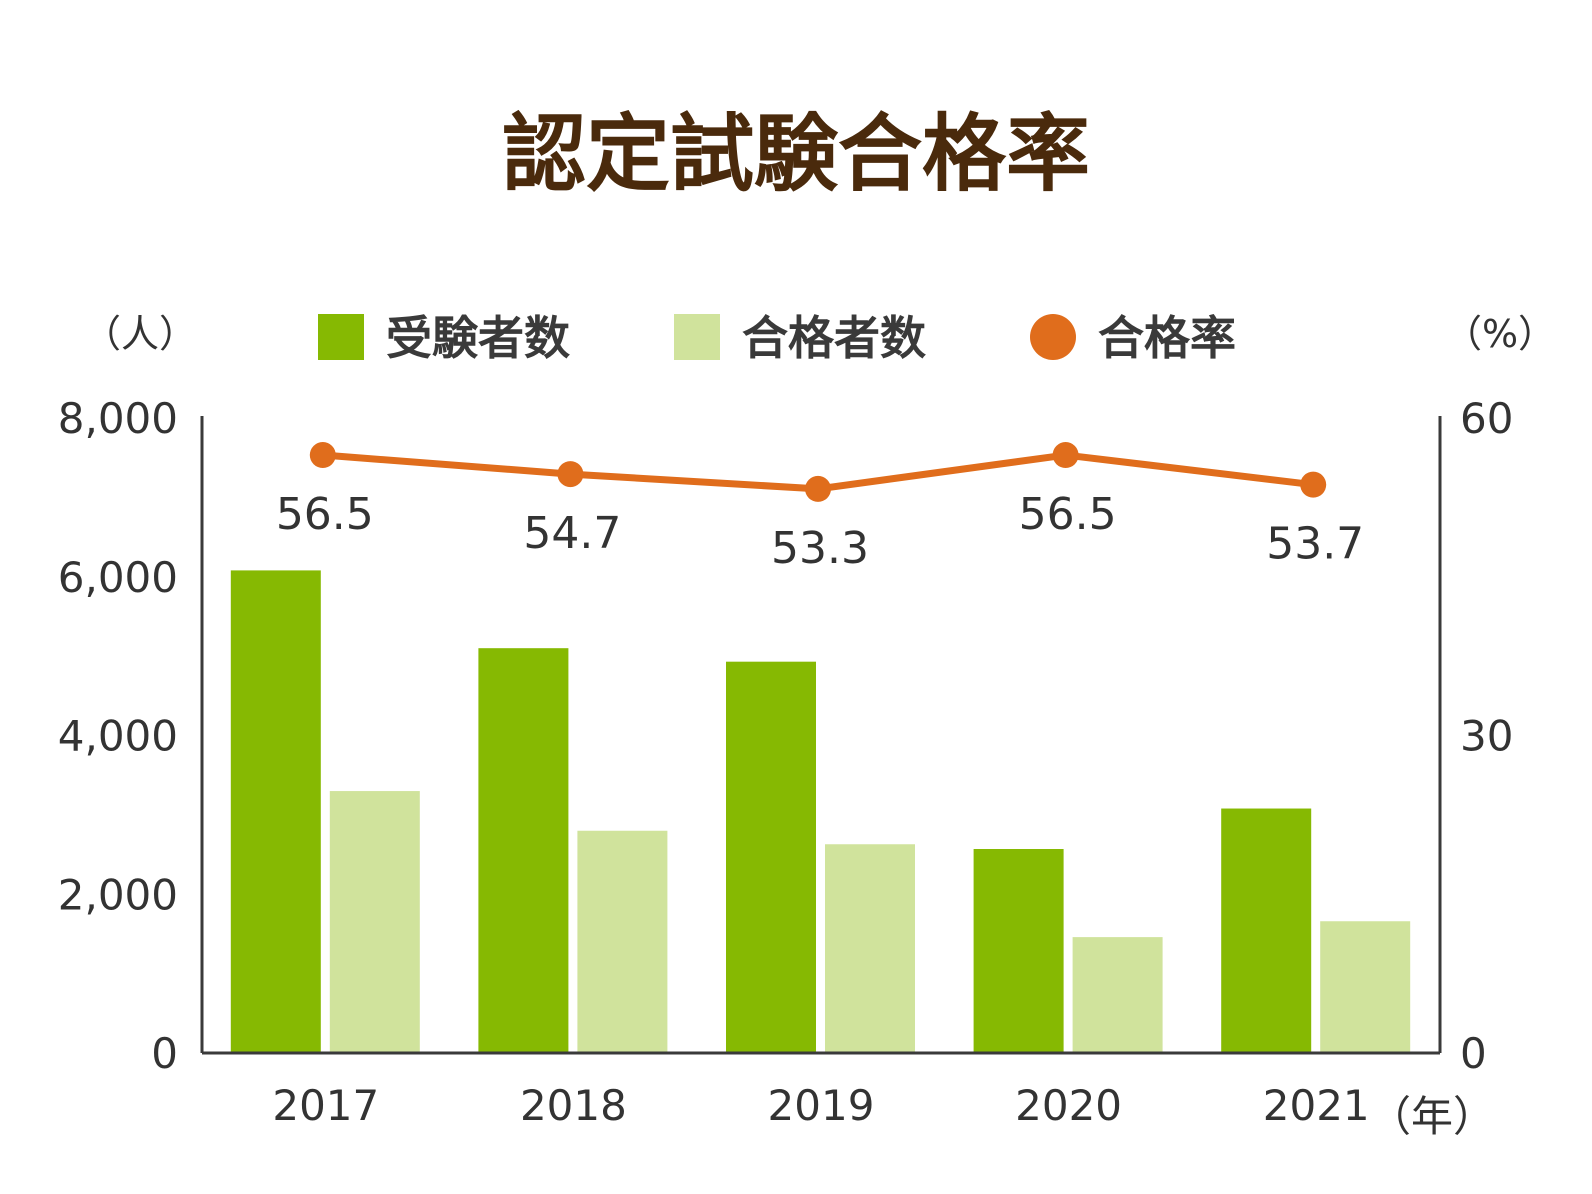  Describe the element at coordinates (118, 736) in the screenshot. I see `left-tick-label: 4,000` at that location.